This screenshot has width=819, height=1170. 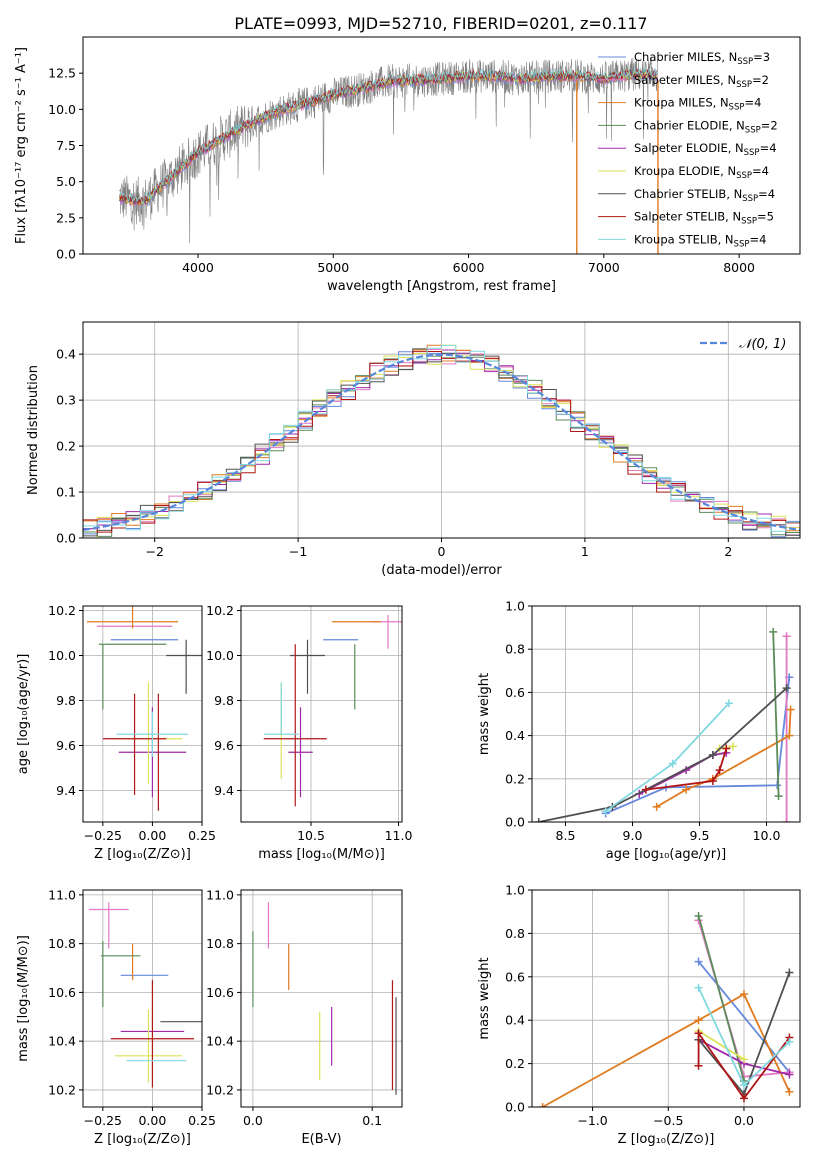 What do you see at coordinates (666, 854) in the screenshot?
I see `x-axis-label: age [log₁₀(age/yr)]` at bounding box center [666, 854].